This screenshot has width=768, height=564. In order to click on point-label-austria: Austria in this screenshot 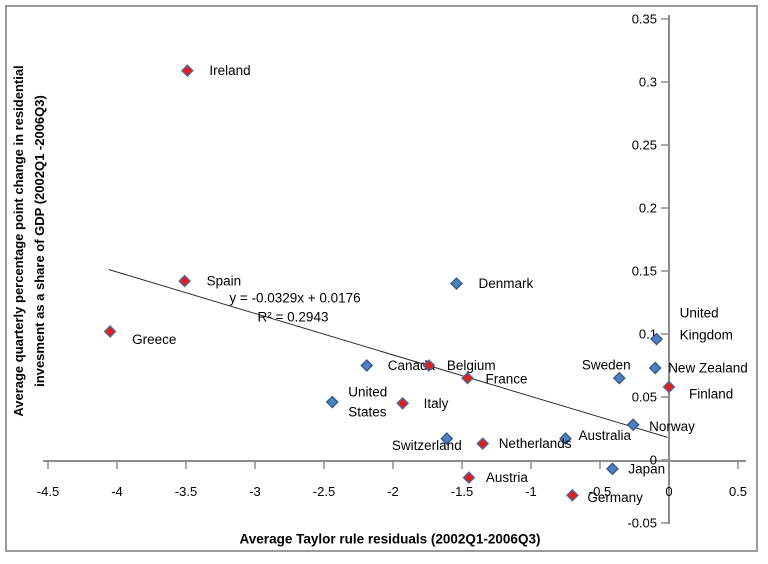, I will do `click(507, 477)`.